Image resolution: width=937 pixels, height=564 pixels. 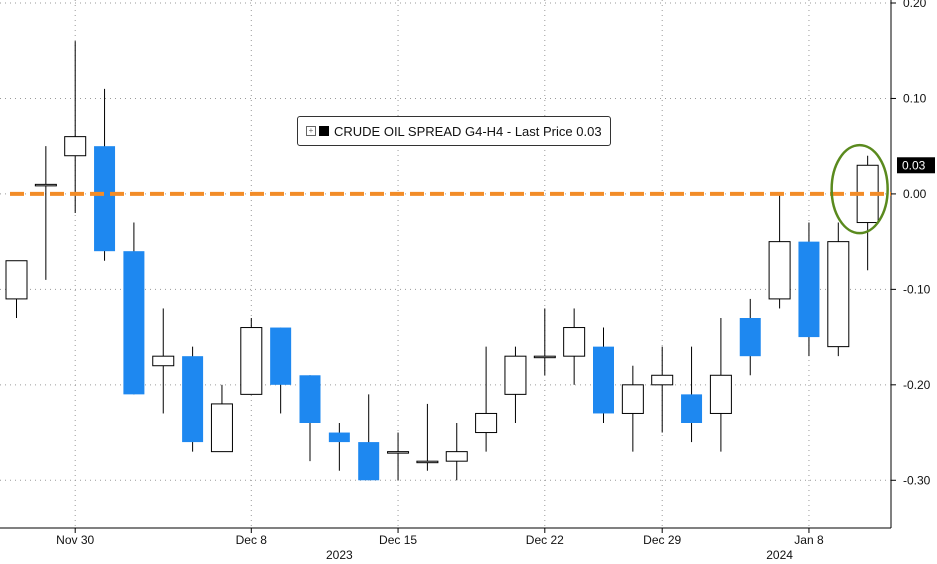 What do you see at coordinates (917, 385) in the screenshot?
I see `y-tick-label: -0.20` at bounding box center [917, 385].